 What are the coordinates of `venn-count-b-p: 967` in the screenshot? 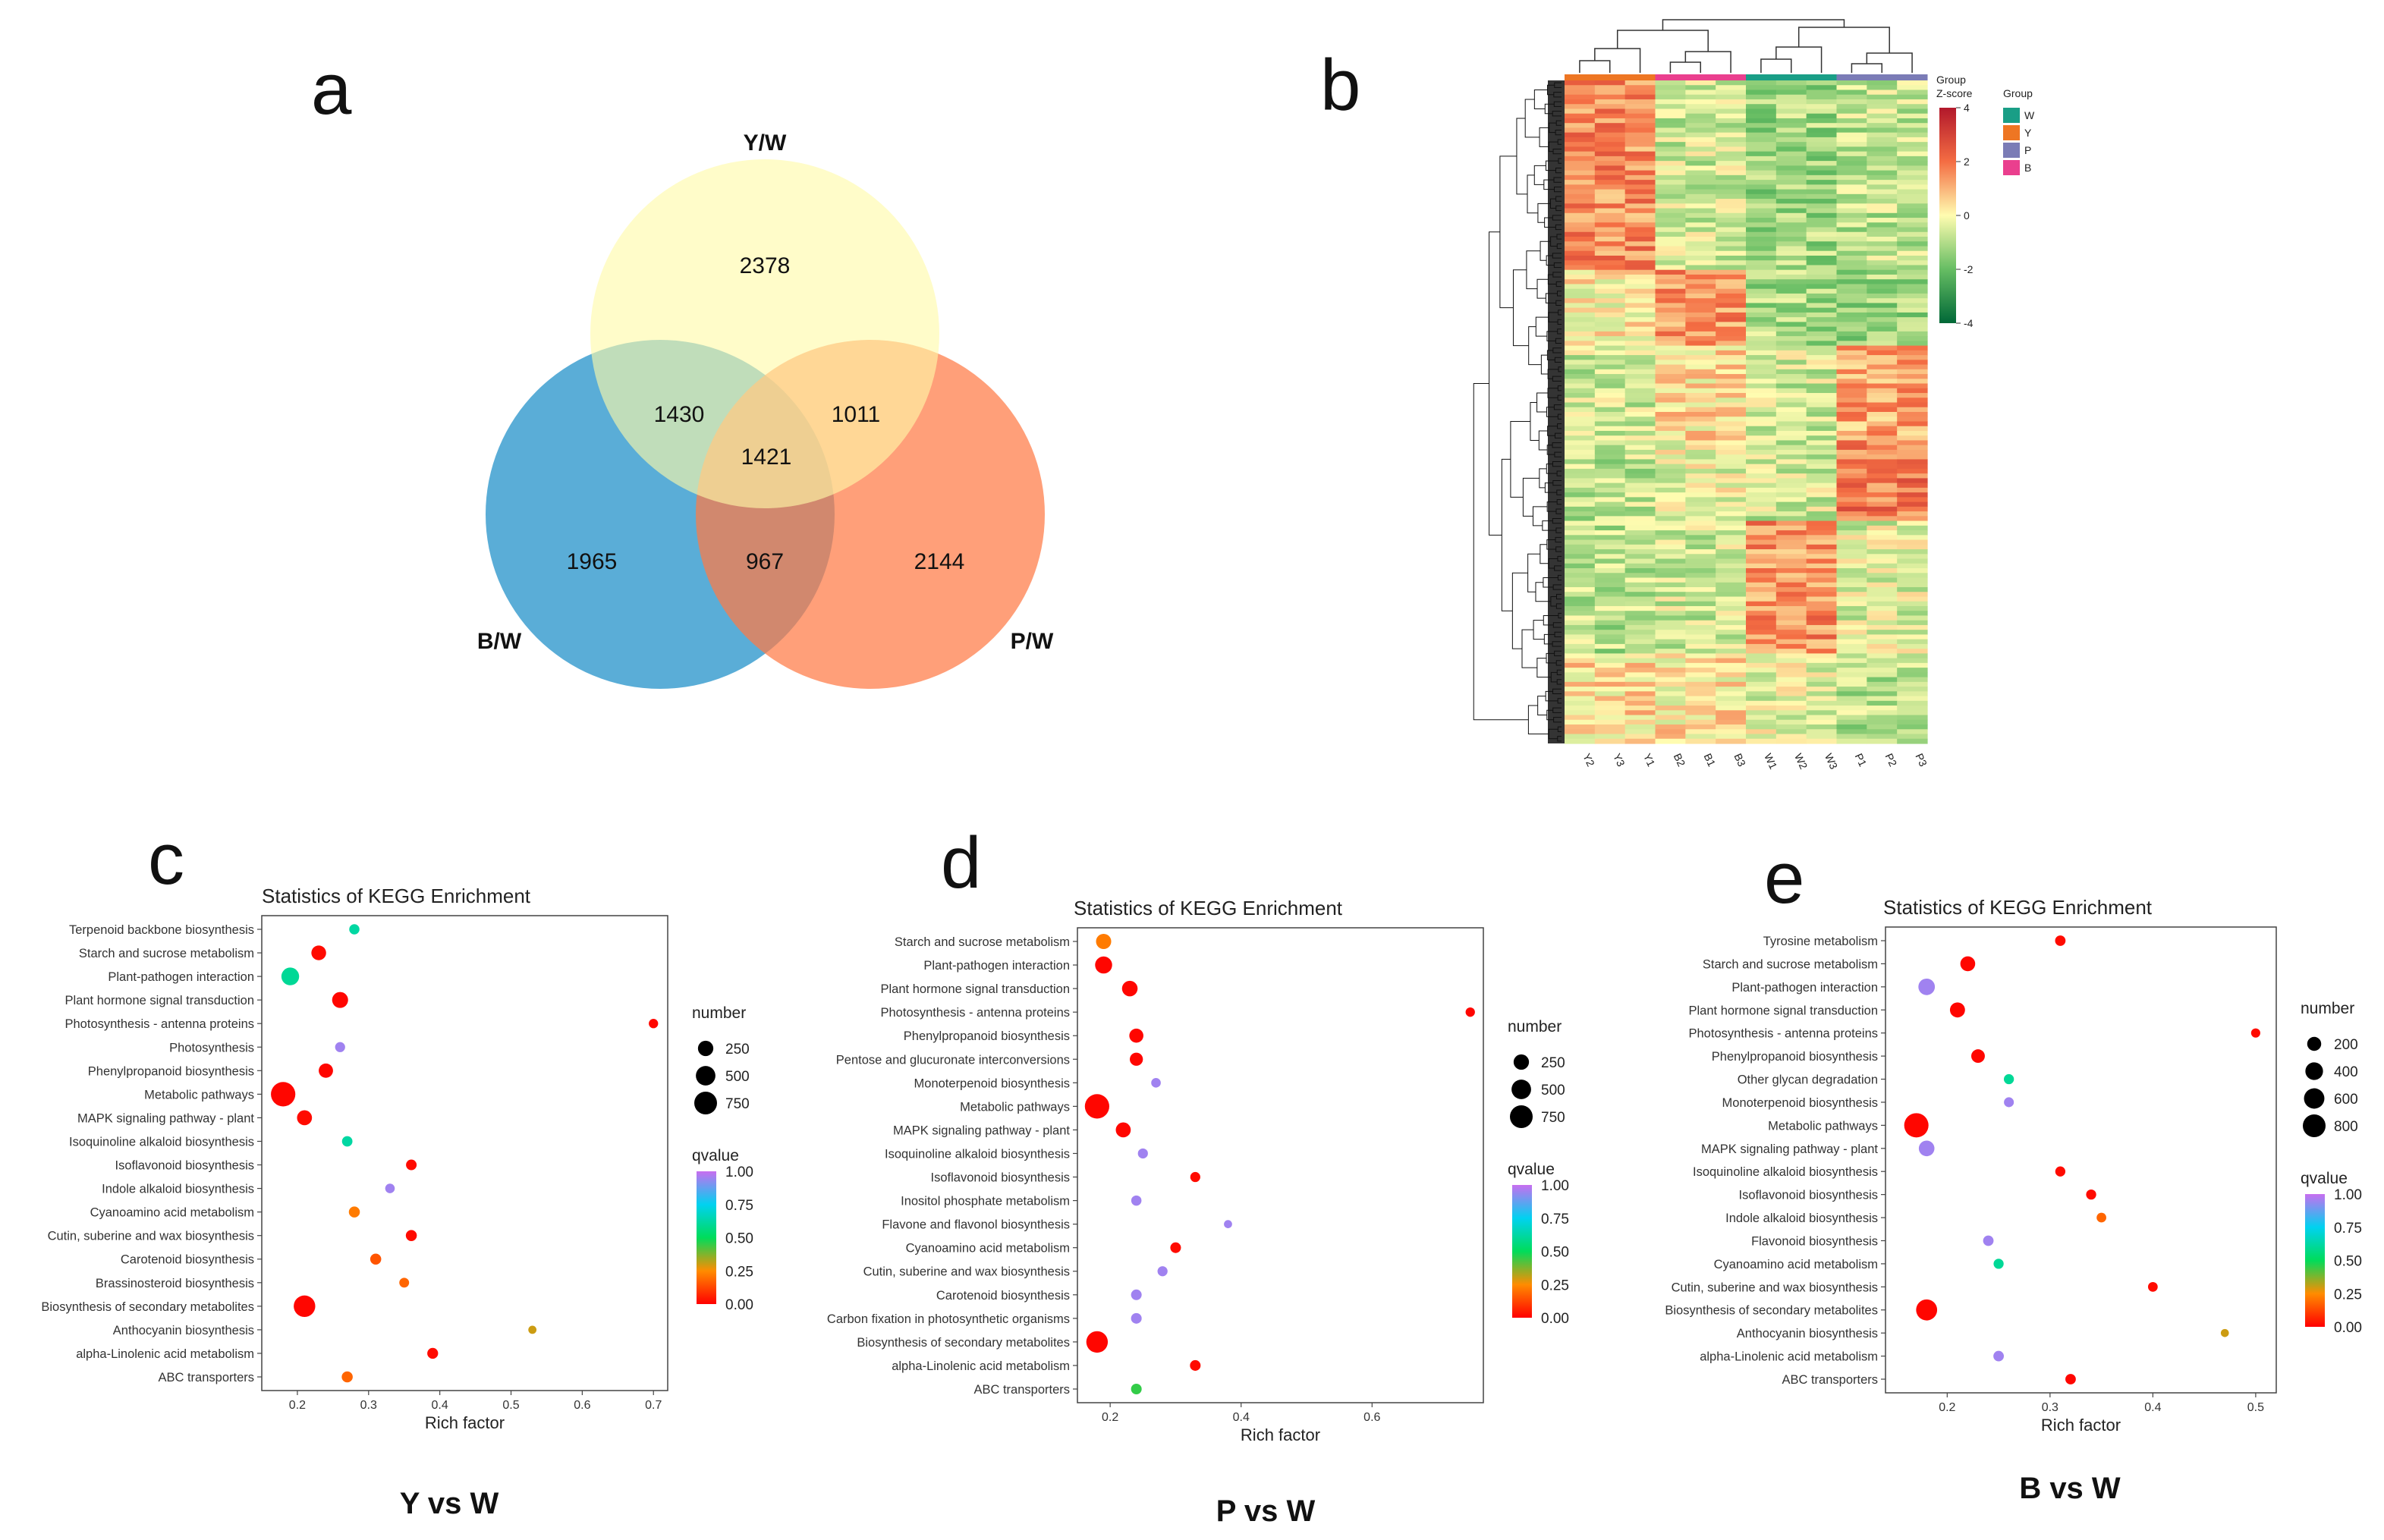 It's located at (765, 561).